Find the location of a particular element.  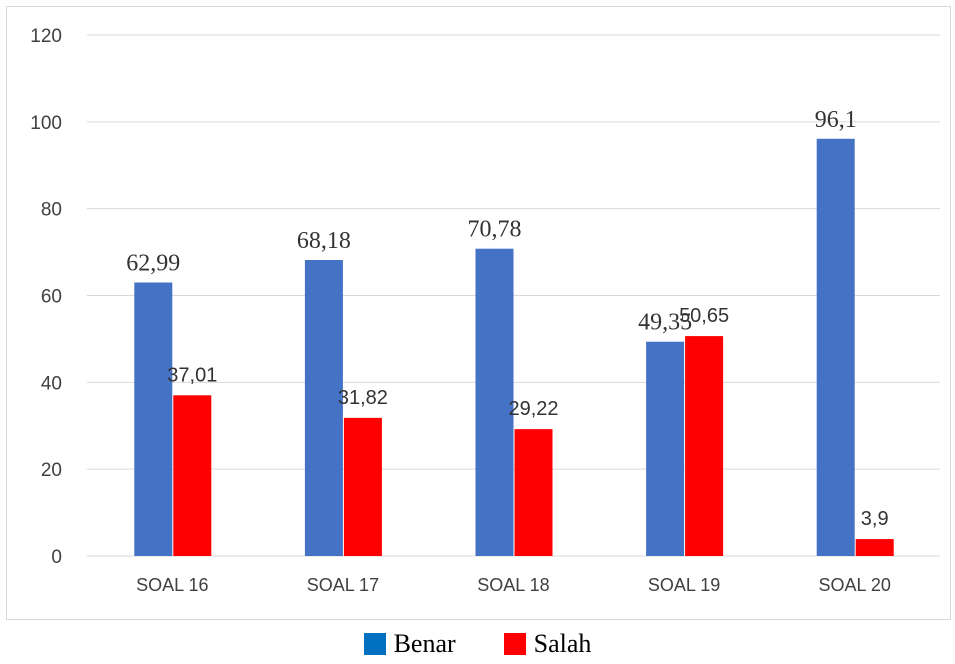

data-label-salah: 50,65 is located at coordinates (704, 316).